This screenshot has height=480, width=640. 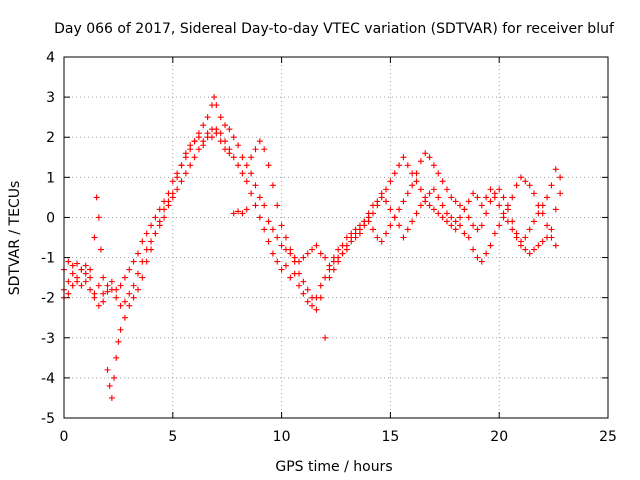 I want to click on y-tick-label: -4, so click(x=48, y=379).